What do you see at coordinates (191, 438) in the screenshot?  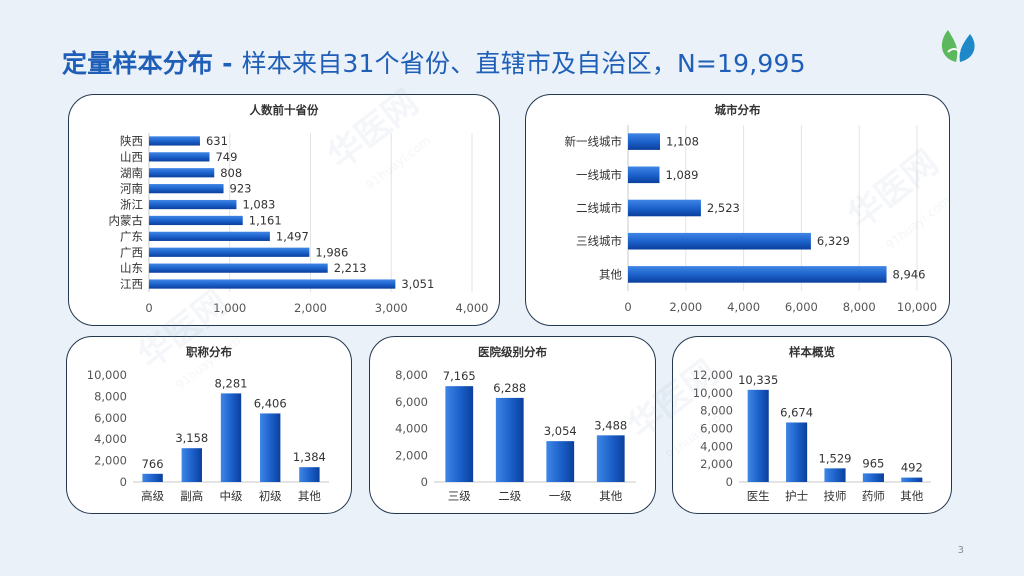 I see `title_rank-value-label: 3,158` at bounding box center [191, 438].